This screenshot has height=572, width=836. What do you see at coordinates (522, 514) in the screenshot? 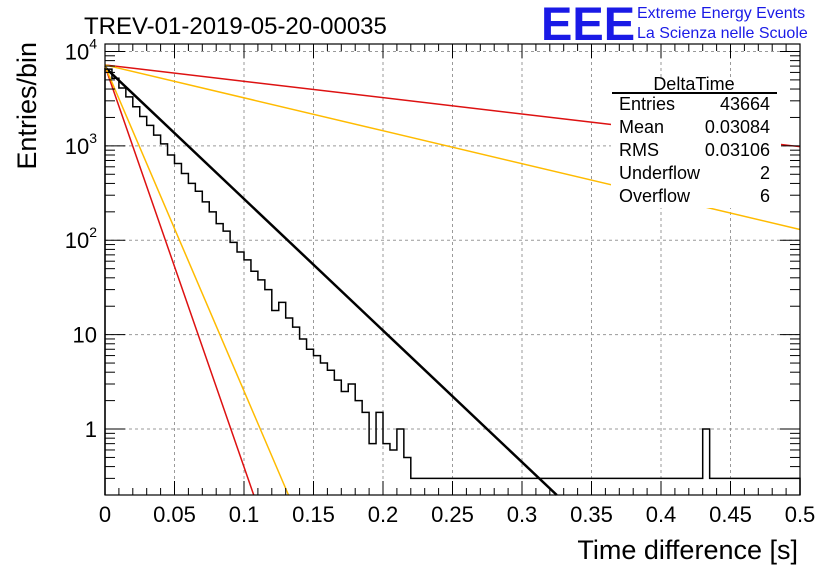
I see `x-tick-label: 0.3` at bounding box center [522, 514].